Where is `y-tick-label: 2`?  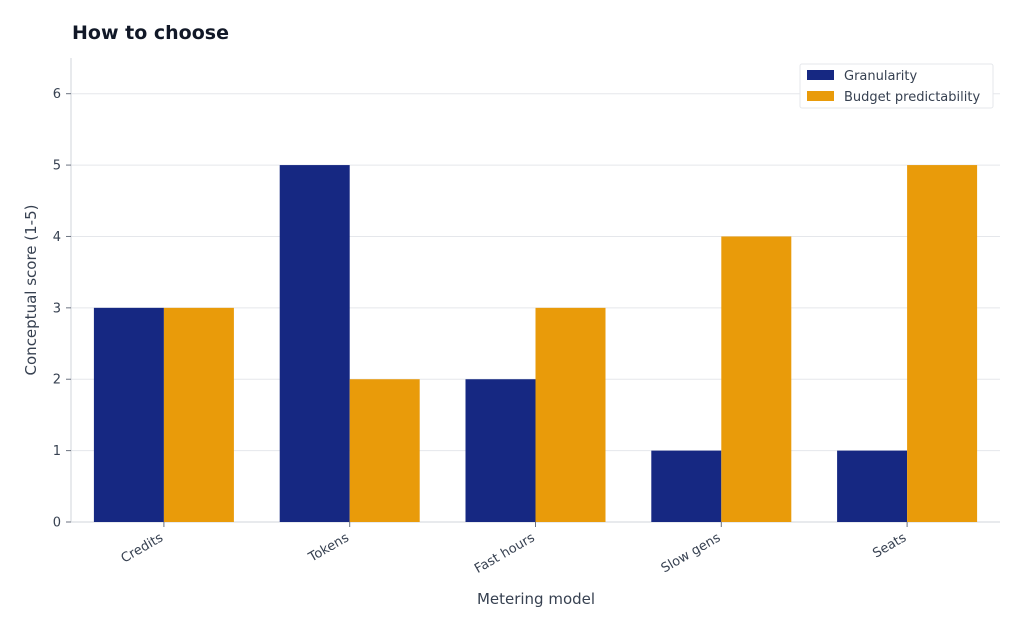
y-tick-label: 2 is located at coordinates (57, 380).